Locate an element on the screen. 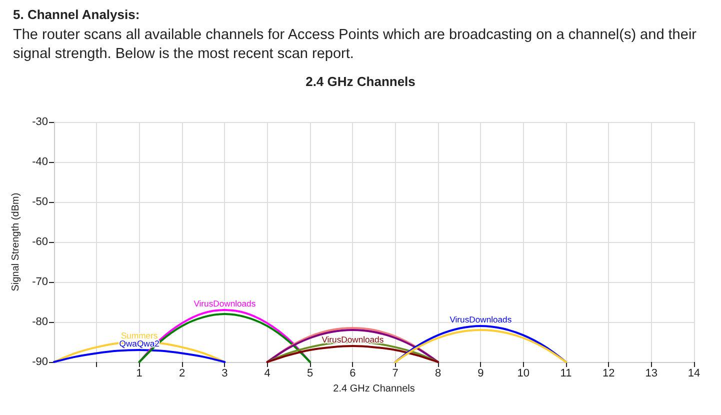 This screenshot has width=721, height=415. x-tick-label: 2 is located at coordinates (182, 374).